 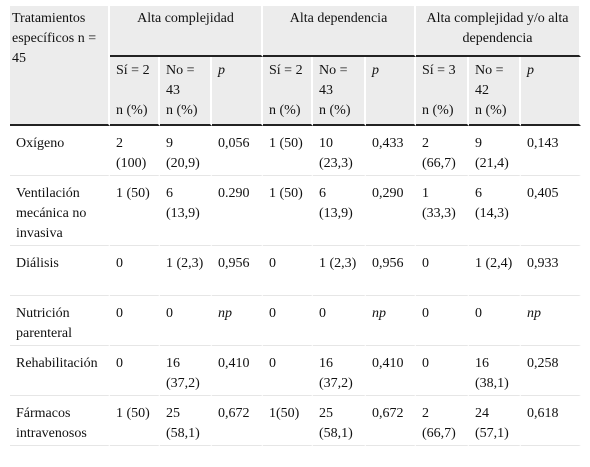 What do you see at coordinates (551, 421) in the screenshot?
I see `table-cell: 0,618` at bounding box center [551, 421].